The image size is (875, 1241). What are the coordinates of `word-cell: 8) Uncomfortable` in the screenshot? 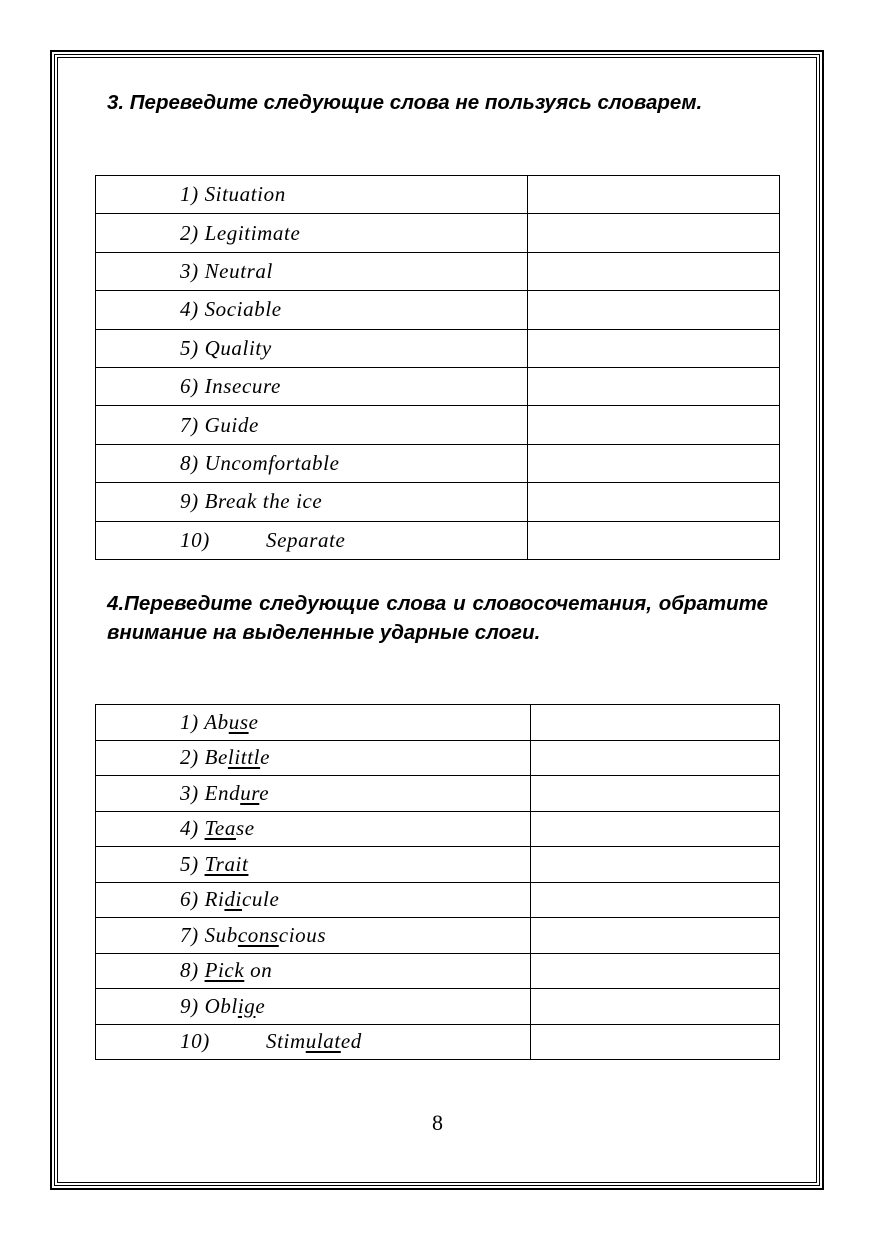 It's located at (311, 463).